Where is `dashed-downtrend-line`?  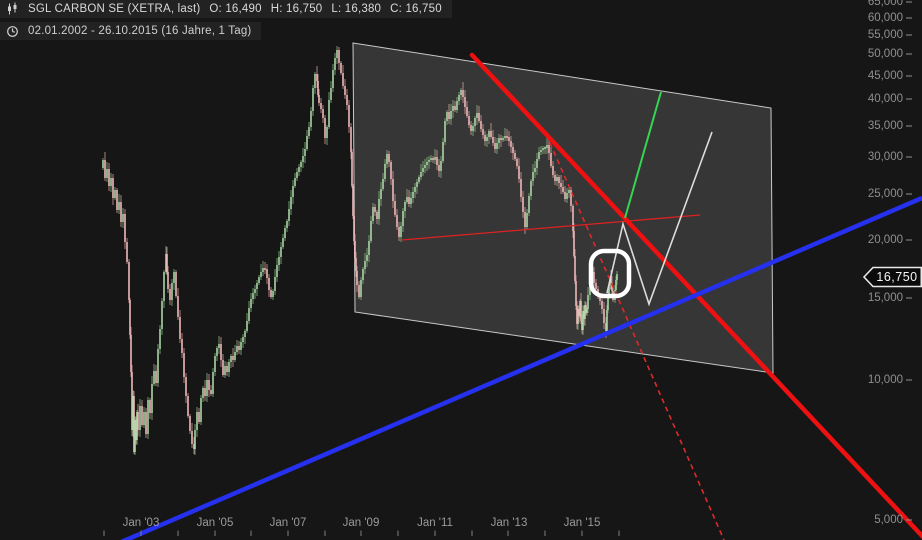 dashed-downtrend-line is located at coordinates (637, 341).